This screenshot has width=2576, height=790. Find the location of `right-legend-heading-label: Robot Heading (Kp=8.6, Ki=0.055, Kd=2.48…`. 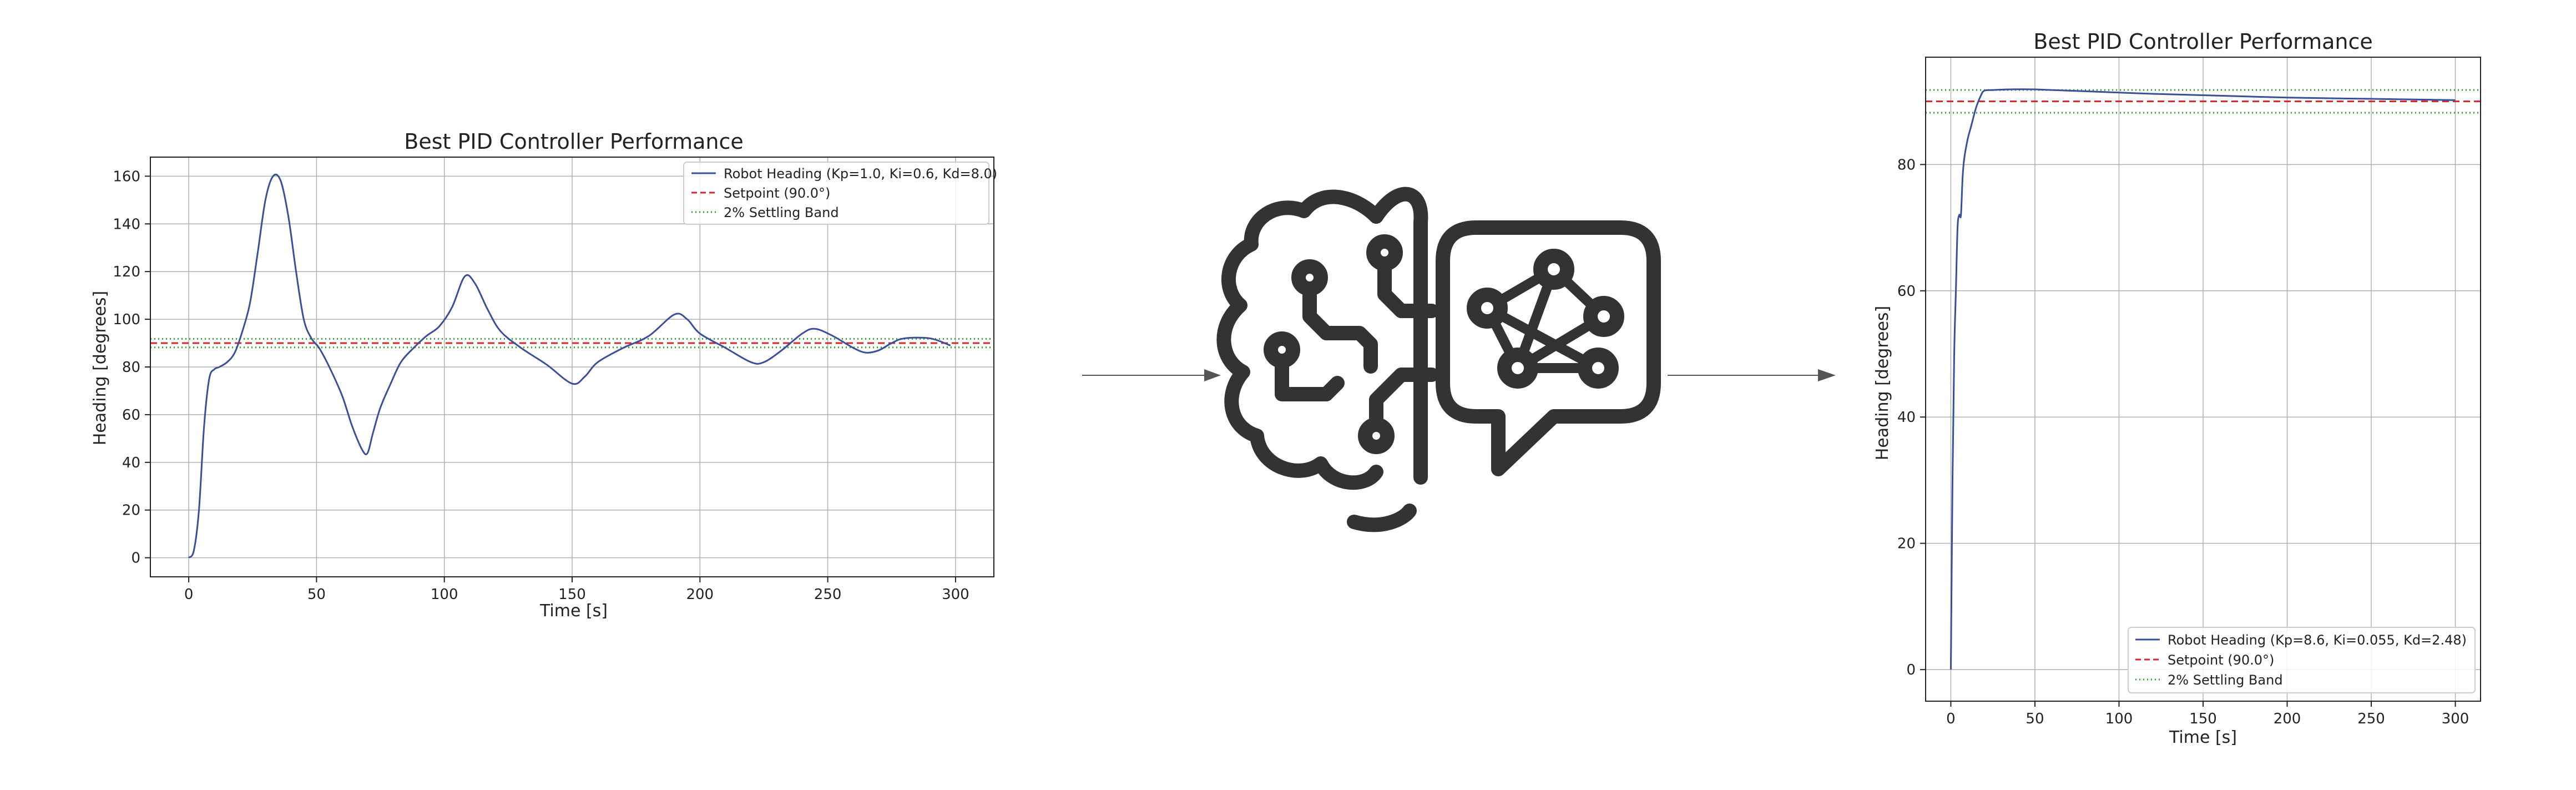

right-legend-heading-label: Robot Heading (Kp=8.6, Ki=0.055, Kd=2.48… is located at coordinates (2317, 640).